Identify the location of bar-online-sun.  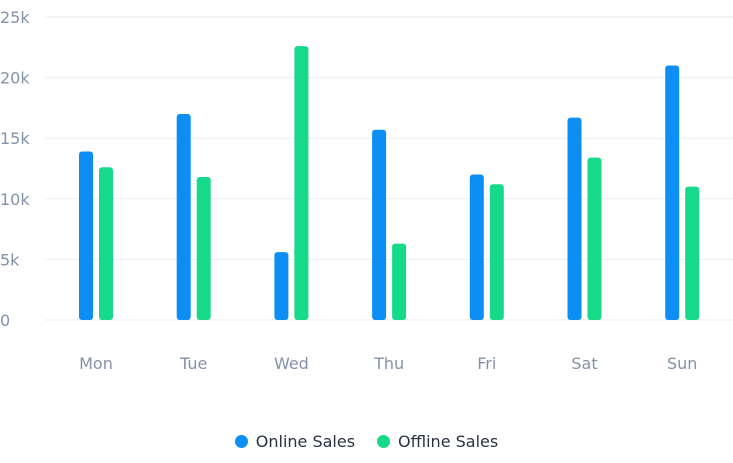
(672, 192).